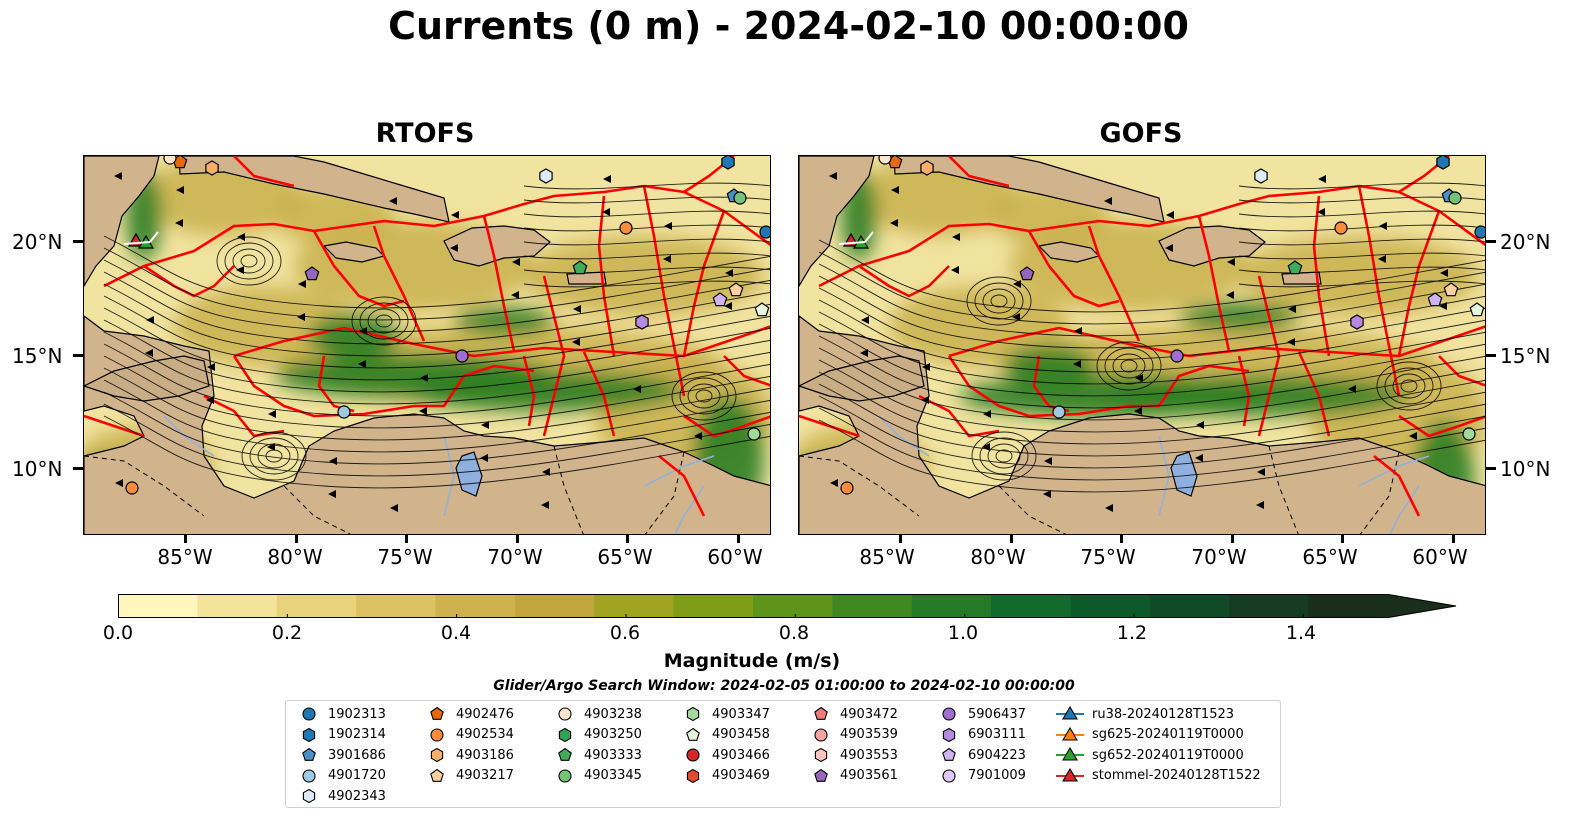 The width and height of the screenshot is (1577, 827). Describe the element at coordinates (485, 755) in the screenshot. I see `legend-label: 4903186` at that location.